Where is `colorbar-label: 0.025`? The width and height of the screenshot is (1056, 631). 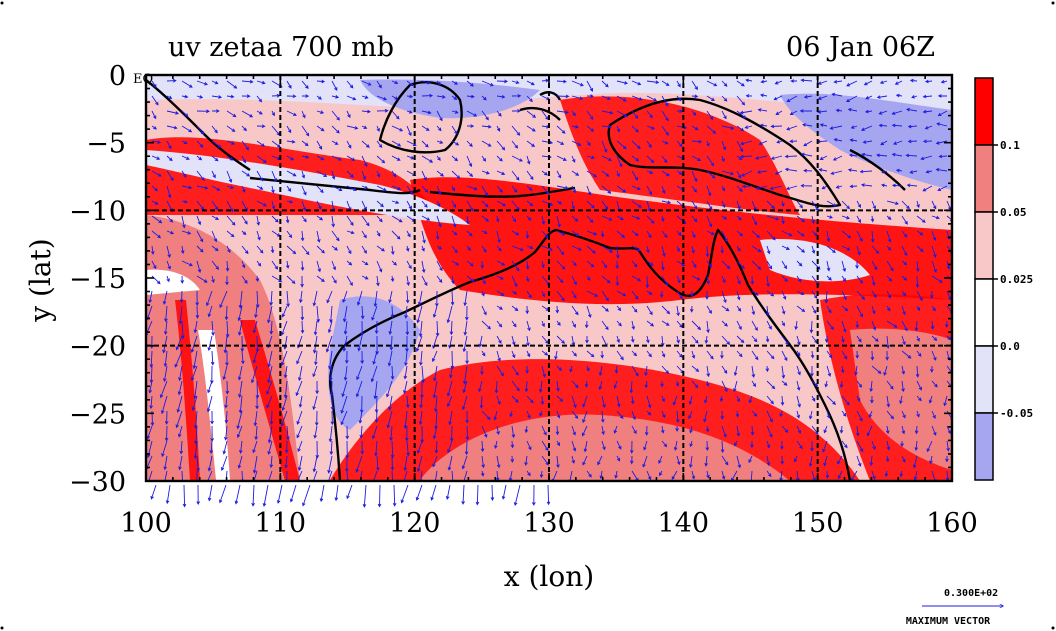 colorbar-label: 0.025 is located at coordinates (1016, 279).